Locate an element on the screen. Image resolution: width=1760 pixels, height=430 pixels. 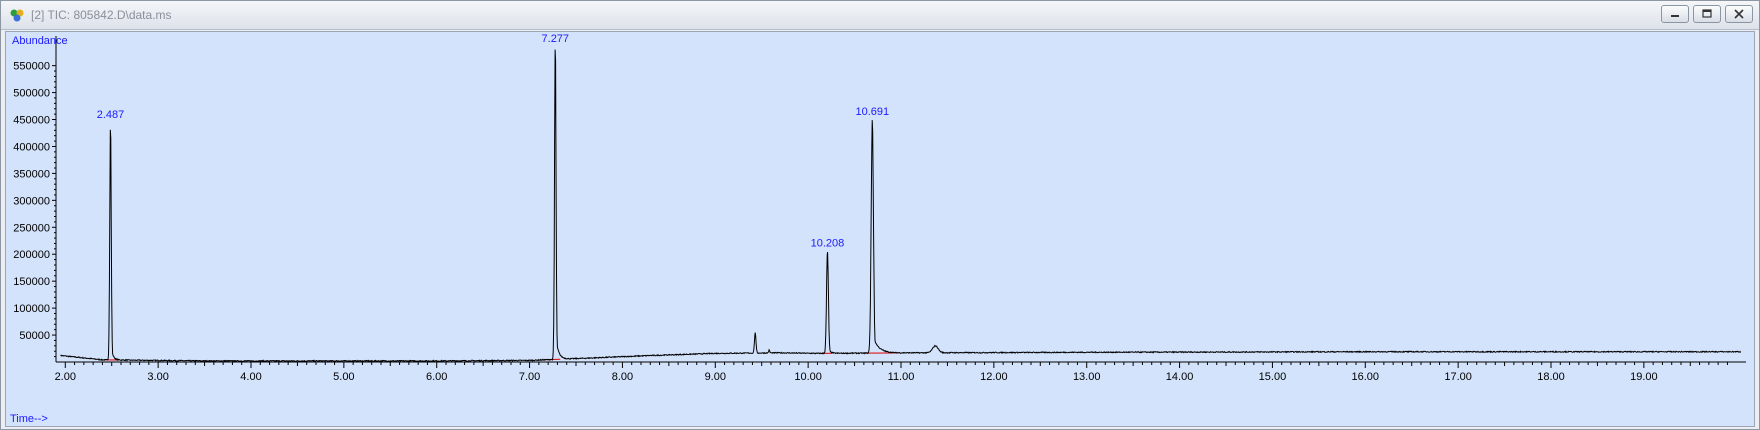
x-tick-label: 19.00 is located at coordinates (1644, 377).